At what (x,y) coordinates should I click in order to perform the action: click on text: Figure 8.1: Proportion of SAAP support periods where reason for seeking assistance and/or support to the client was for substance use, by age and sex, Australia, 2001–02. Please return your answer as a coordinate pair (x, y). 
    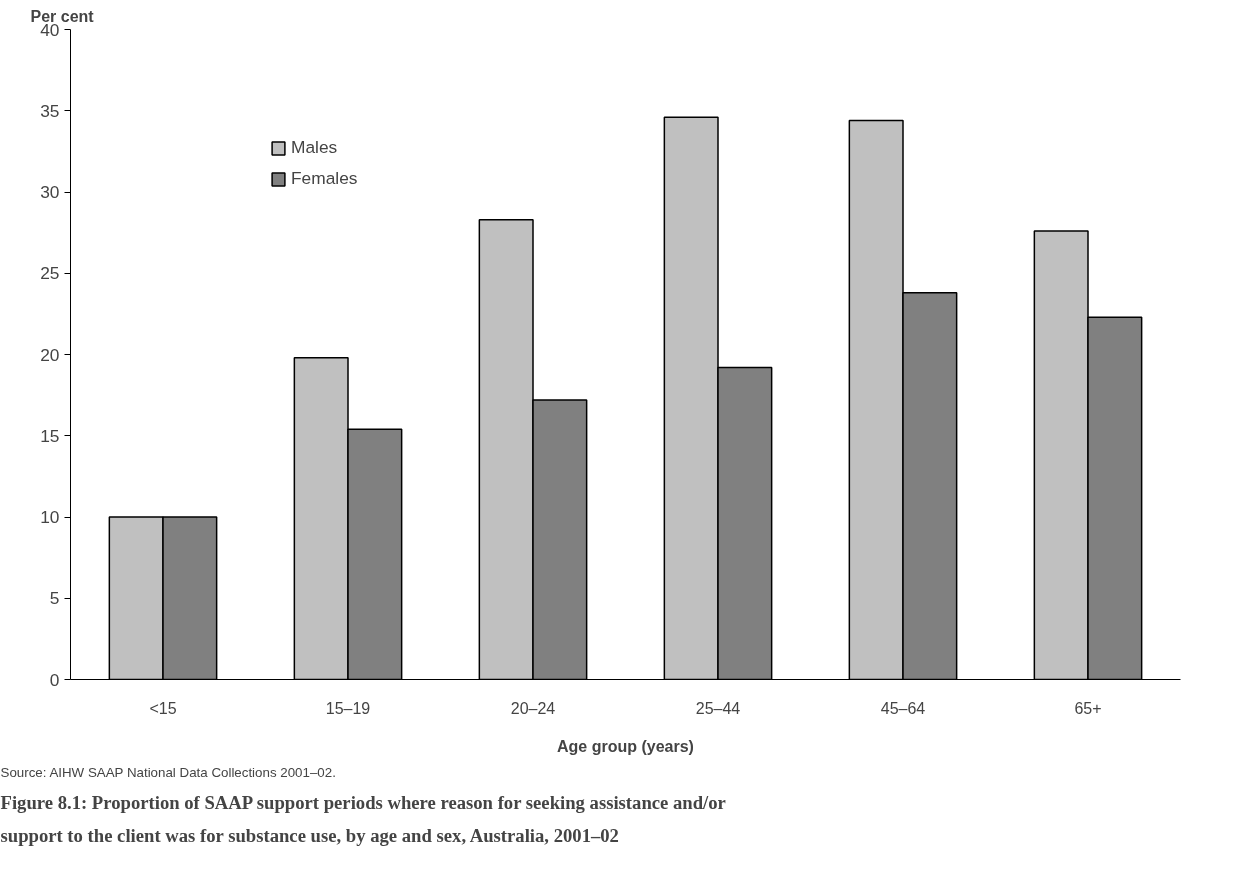
    Looking at the image, I should click on (363, 818).